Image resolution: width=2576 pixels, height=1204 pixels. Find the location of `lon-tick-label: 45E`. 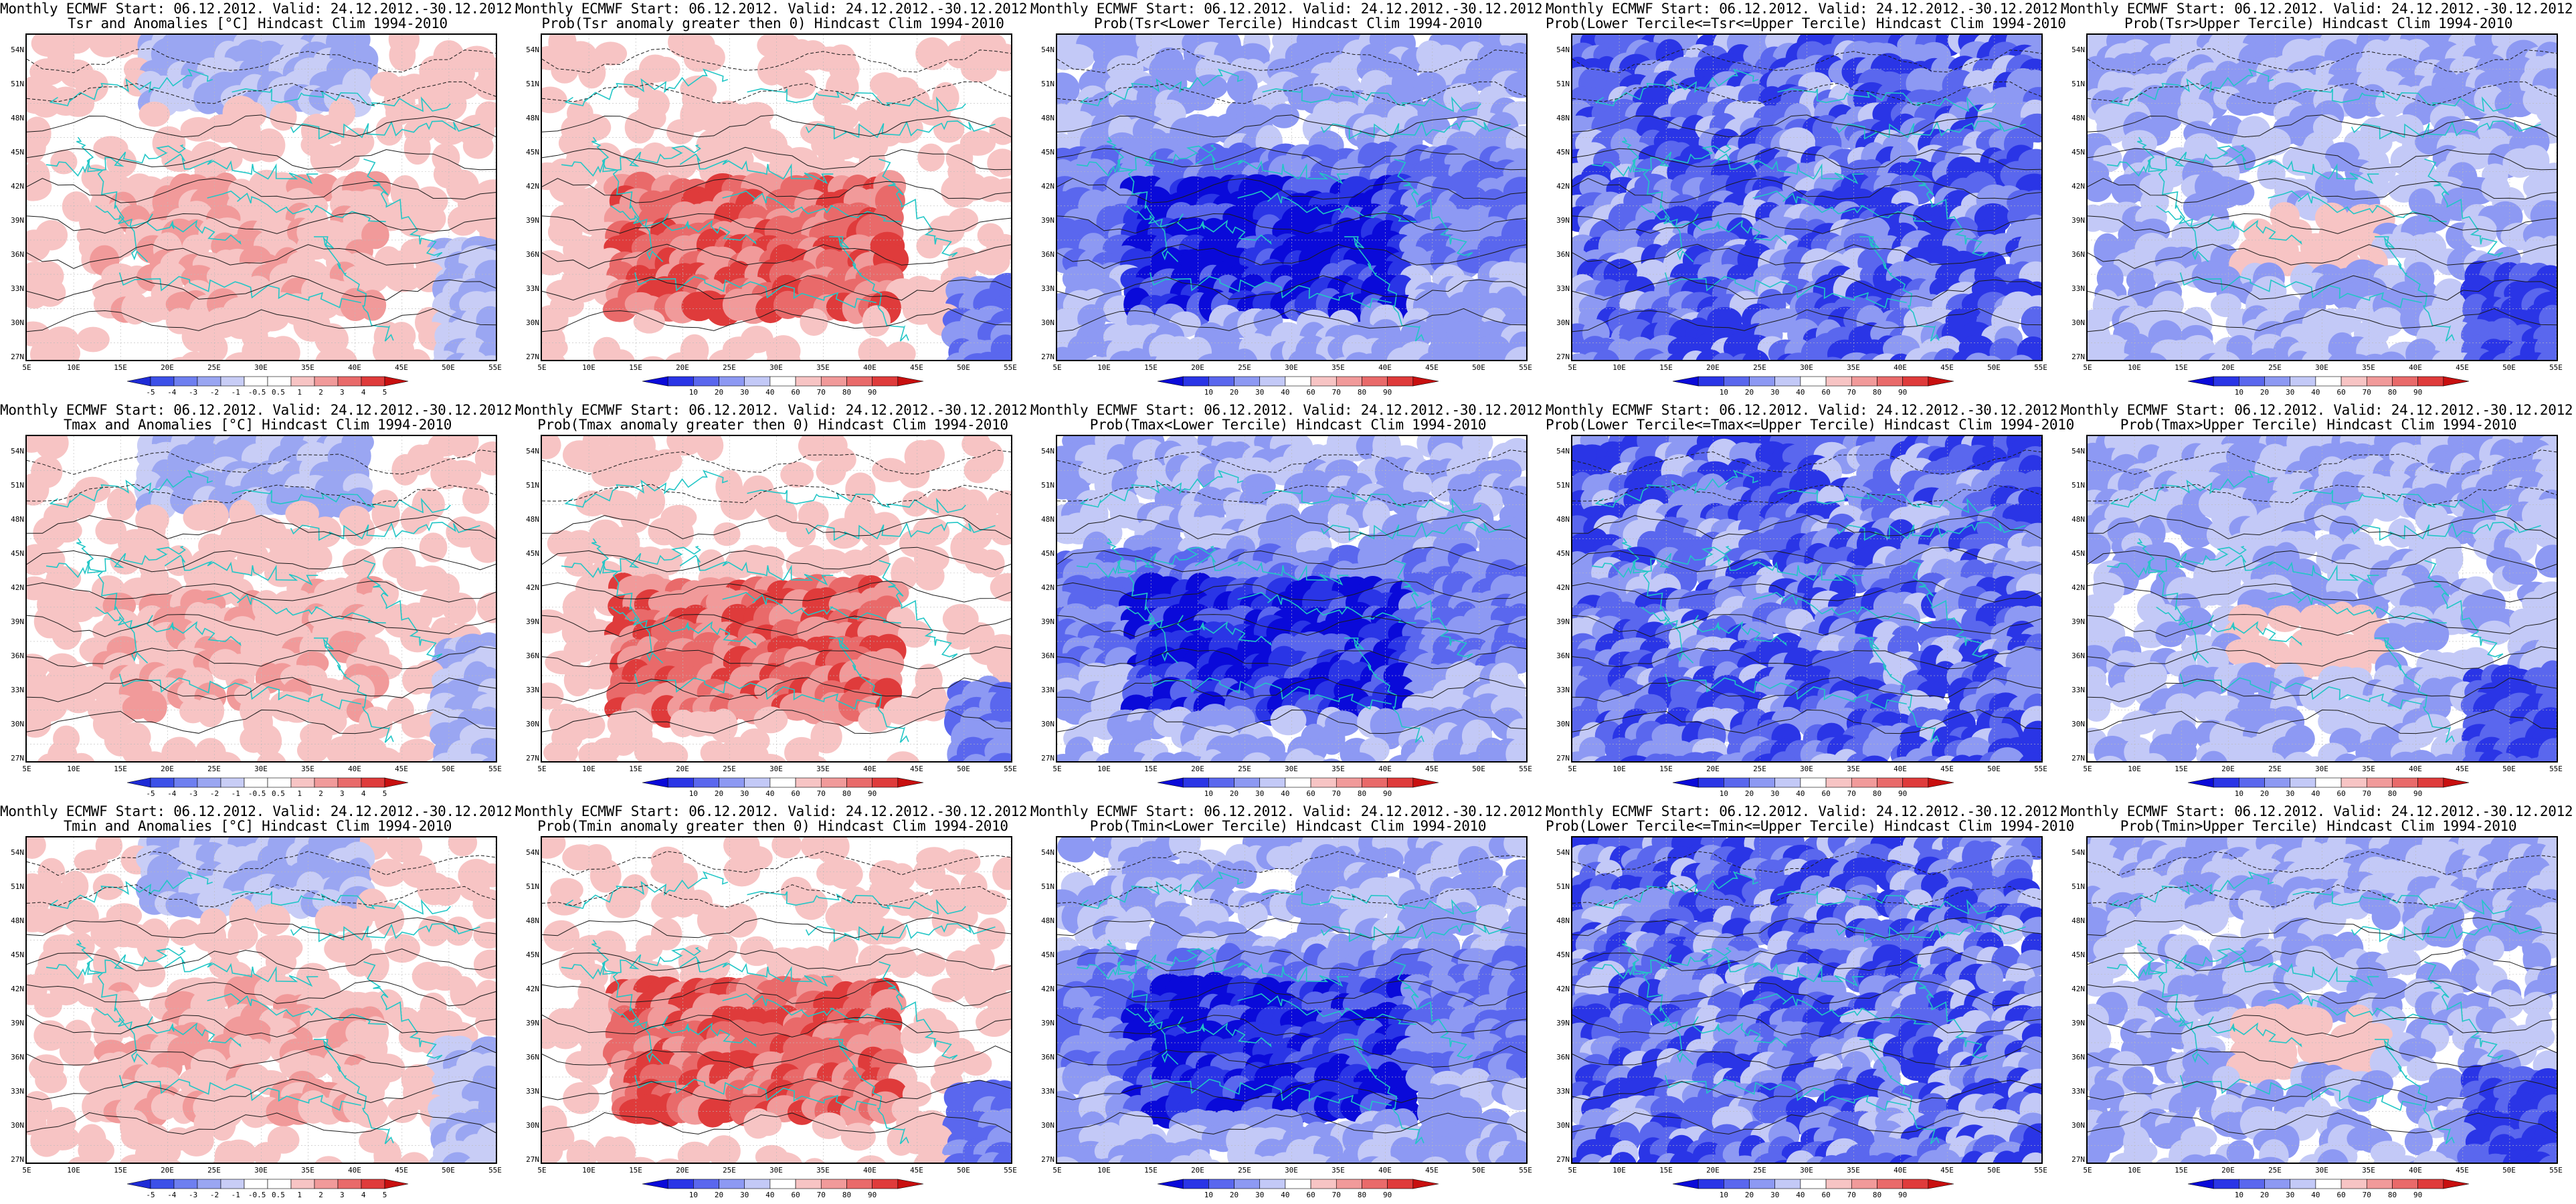

lon-tick-label: 45E is located at coordinates (401, 367).